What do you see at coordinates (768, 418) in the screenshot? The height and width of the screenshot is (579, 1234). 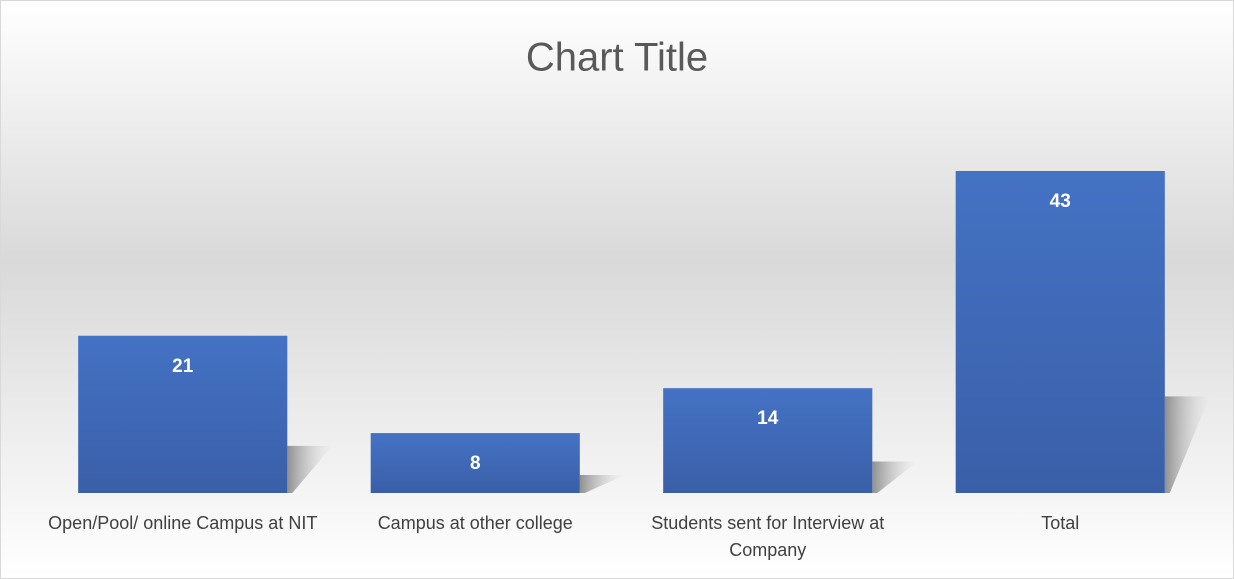 I see `data-label: 14` at bounding box center [768, 418].